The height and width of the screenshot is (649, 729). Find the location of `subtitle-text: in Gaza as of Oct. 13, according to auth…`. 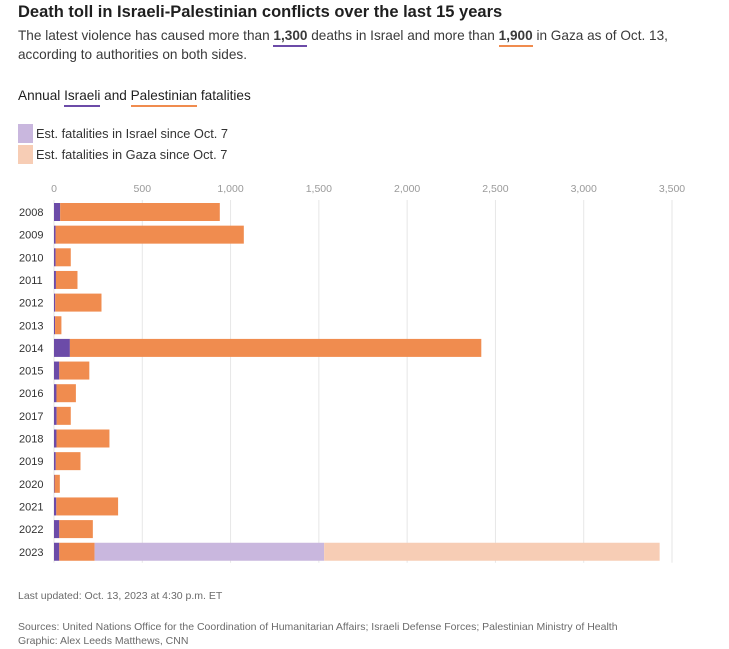

subtitle-text: in Gaza as of Oct. 13, according to auth… is located at coordinates (343, 45).